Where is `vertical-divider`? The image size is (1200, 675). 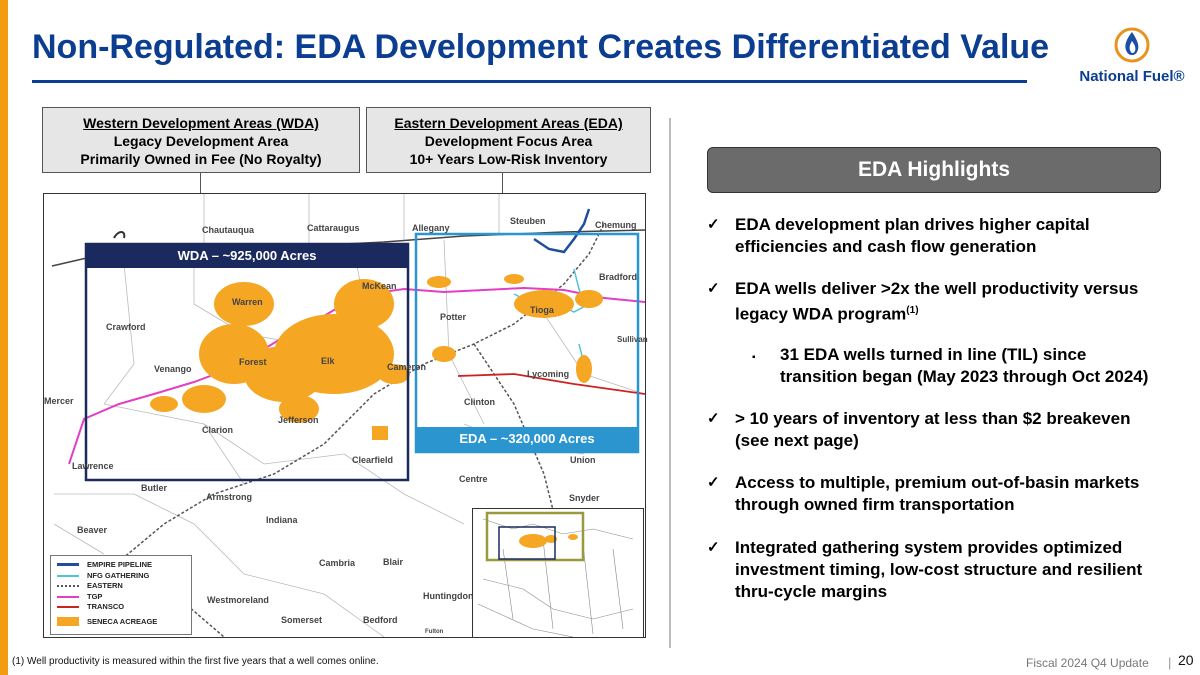 vertical-divider is located at coordinates (670, 383).